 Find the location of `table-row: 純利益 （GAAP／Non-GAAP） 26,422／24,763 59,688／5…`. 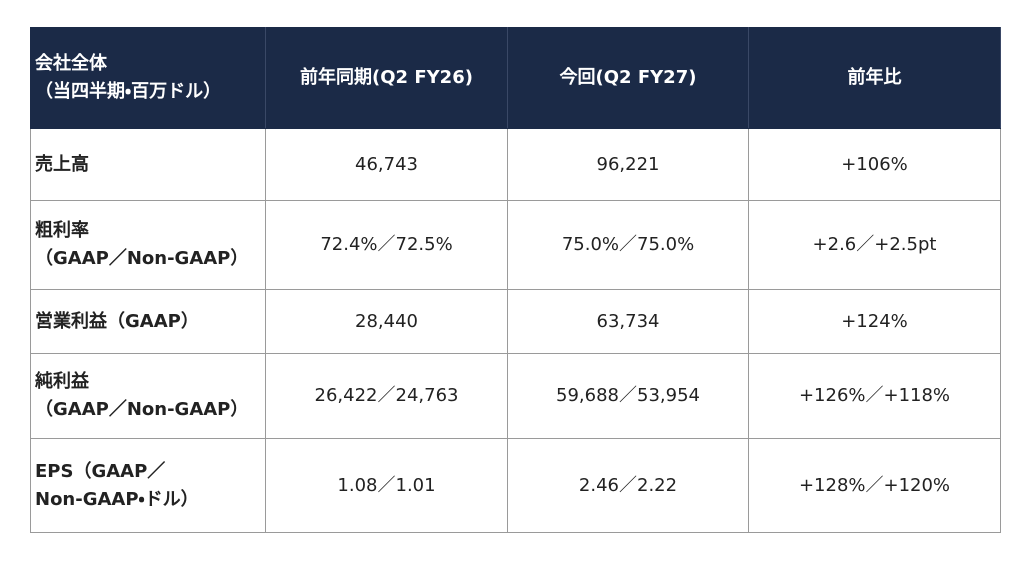

table-row: 純利益 （GAAP／Non-GAAP） 26,422／24,763 59,688／5… is located at coordinates (515, 396).